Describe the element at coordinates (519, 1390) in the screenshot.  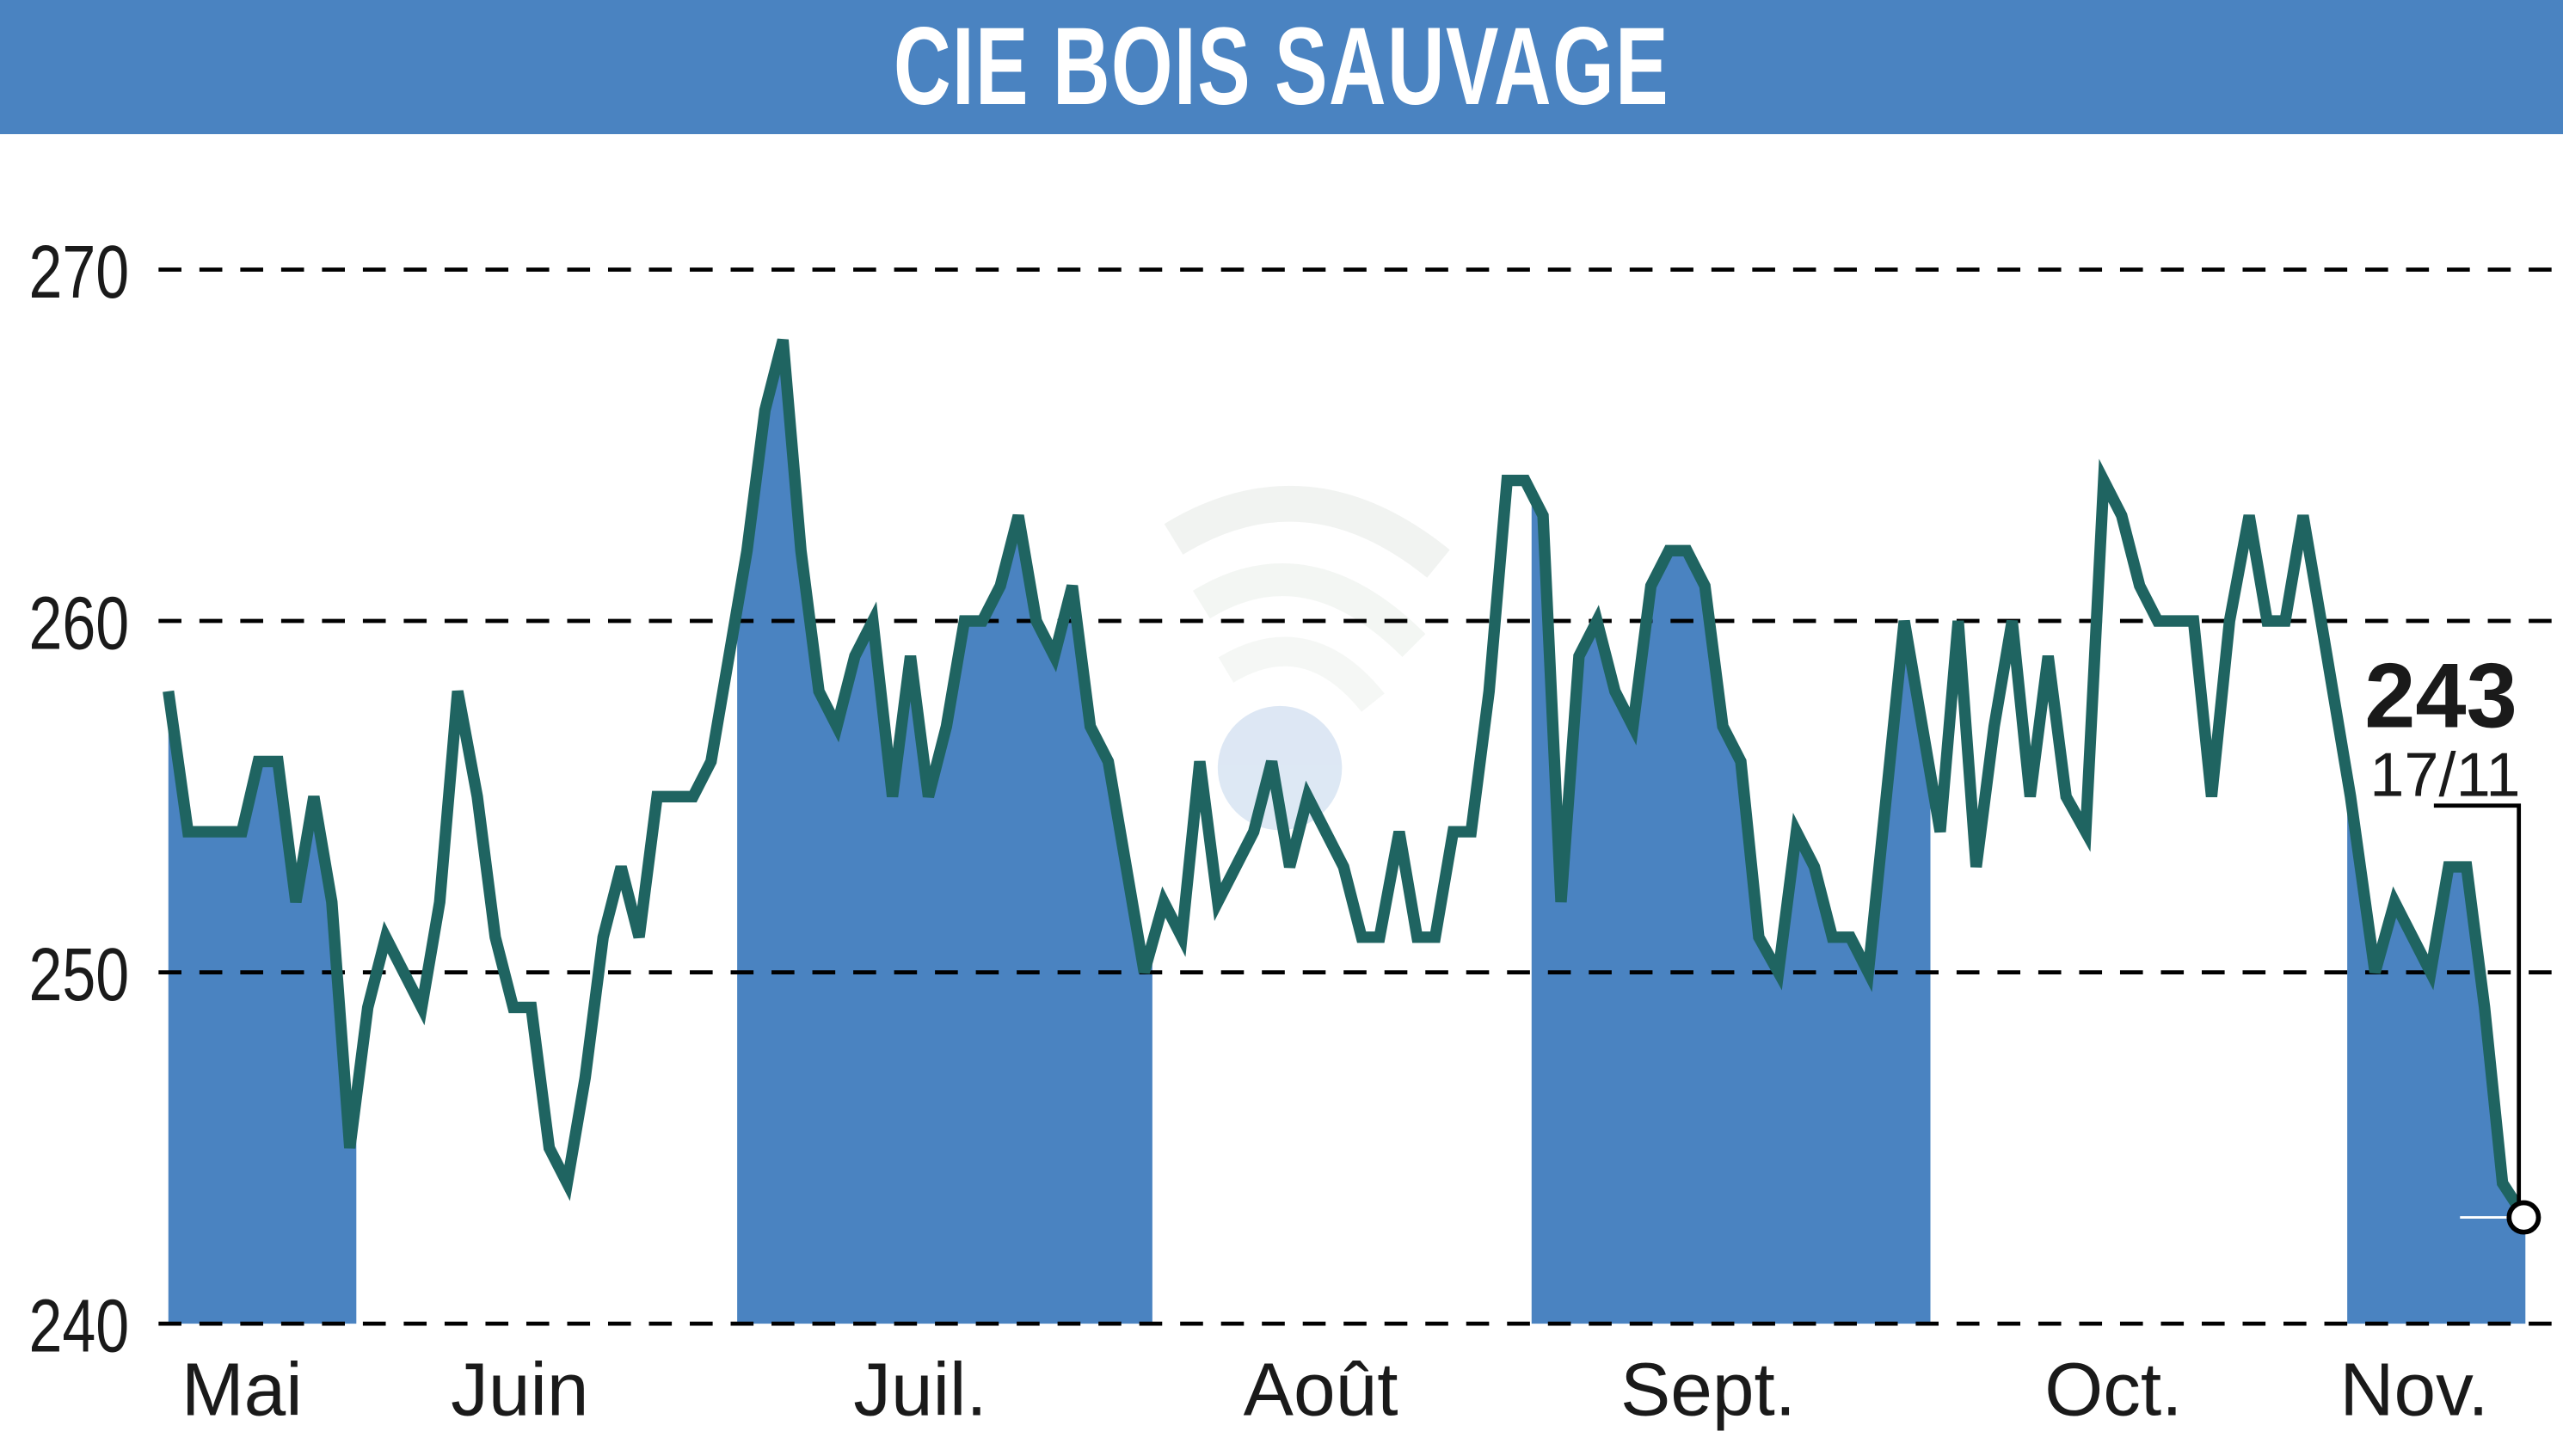
I see `x-tick-juin: Juin` at that location.